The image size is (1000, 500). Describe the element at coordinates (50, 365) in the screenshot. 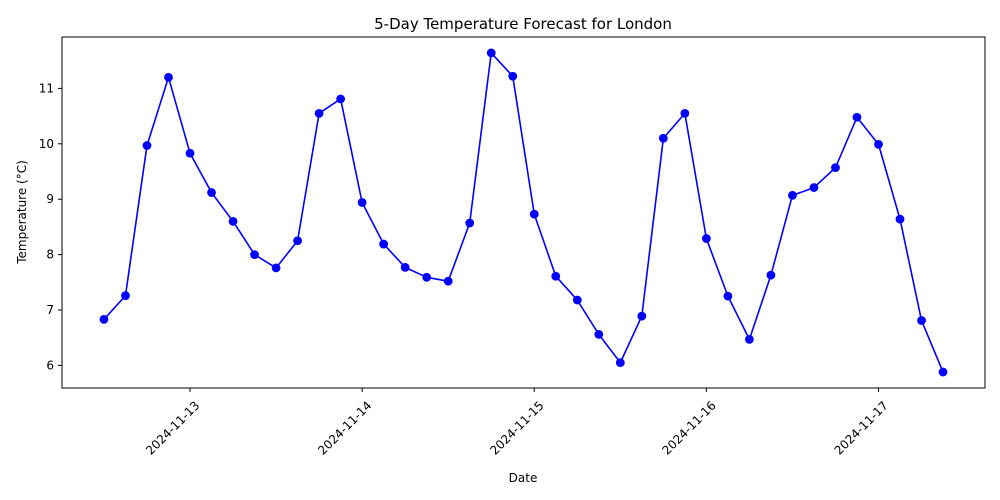

I see `y-tick-label: 6` at that location.